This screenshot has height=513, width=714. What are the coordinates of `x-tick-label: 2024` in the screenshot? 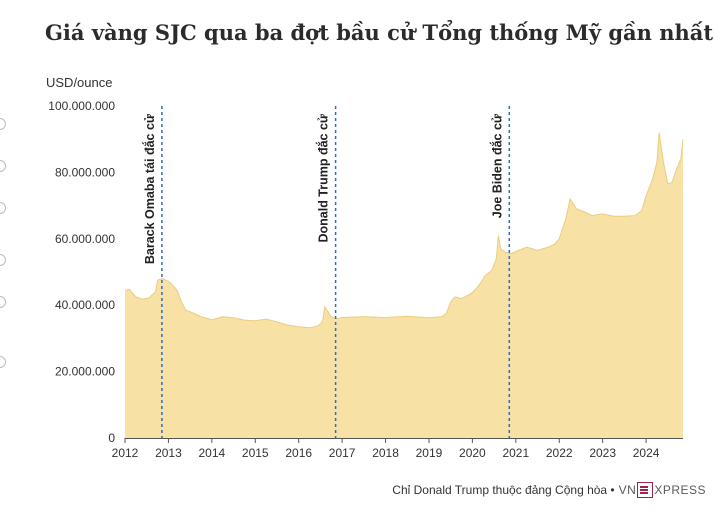 It's located at (646, 453).